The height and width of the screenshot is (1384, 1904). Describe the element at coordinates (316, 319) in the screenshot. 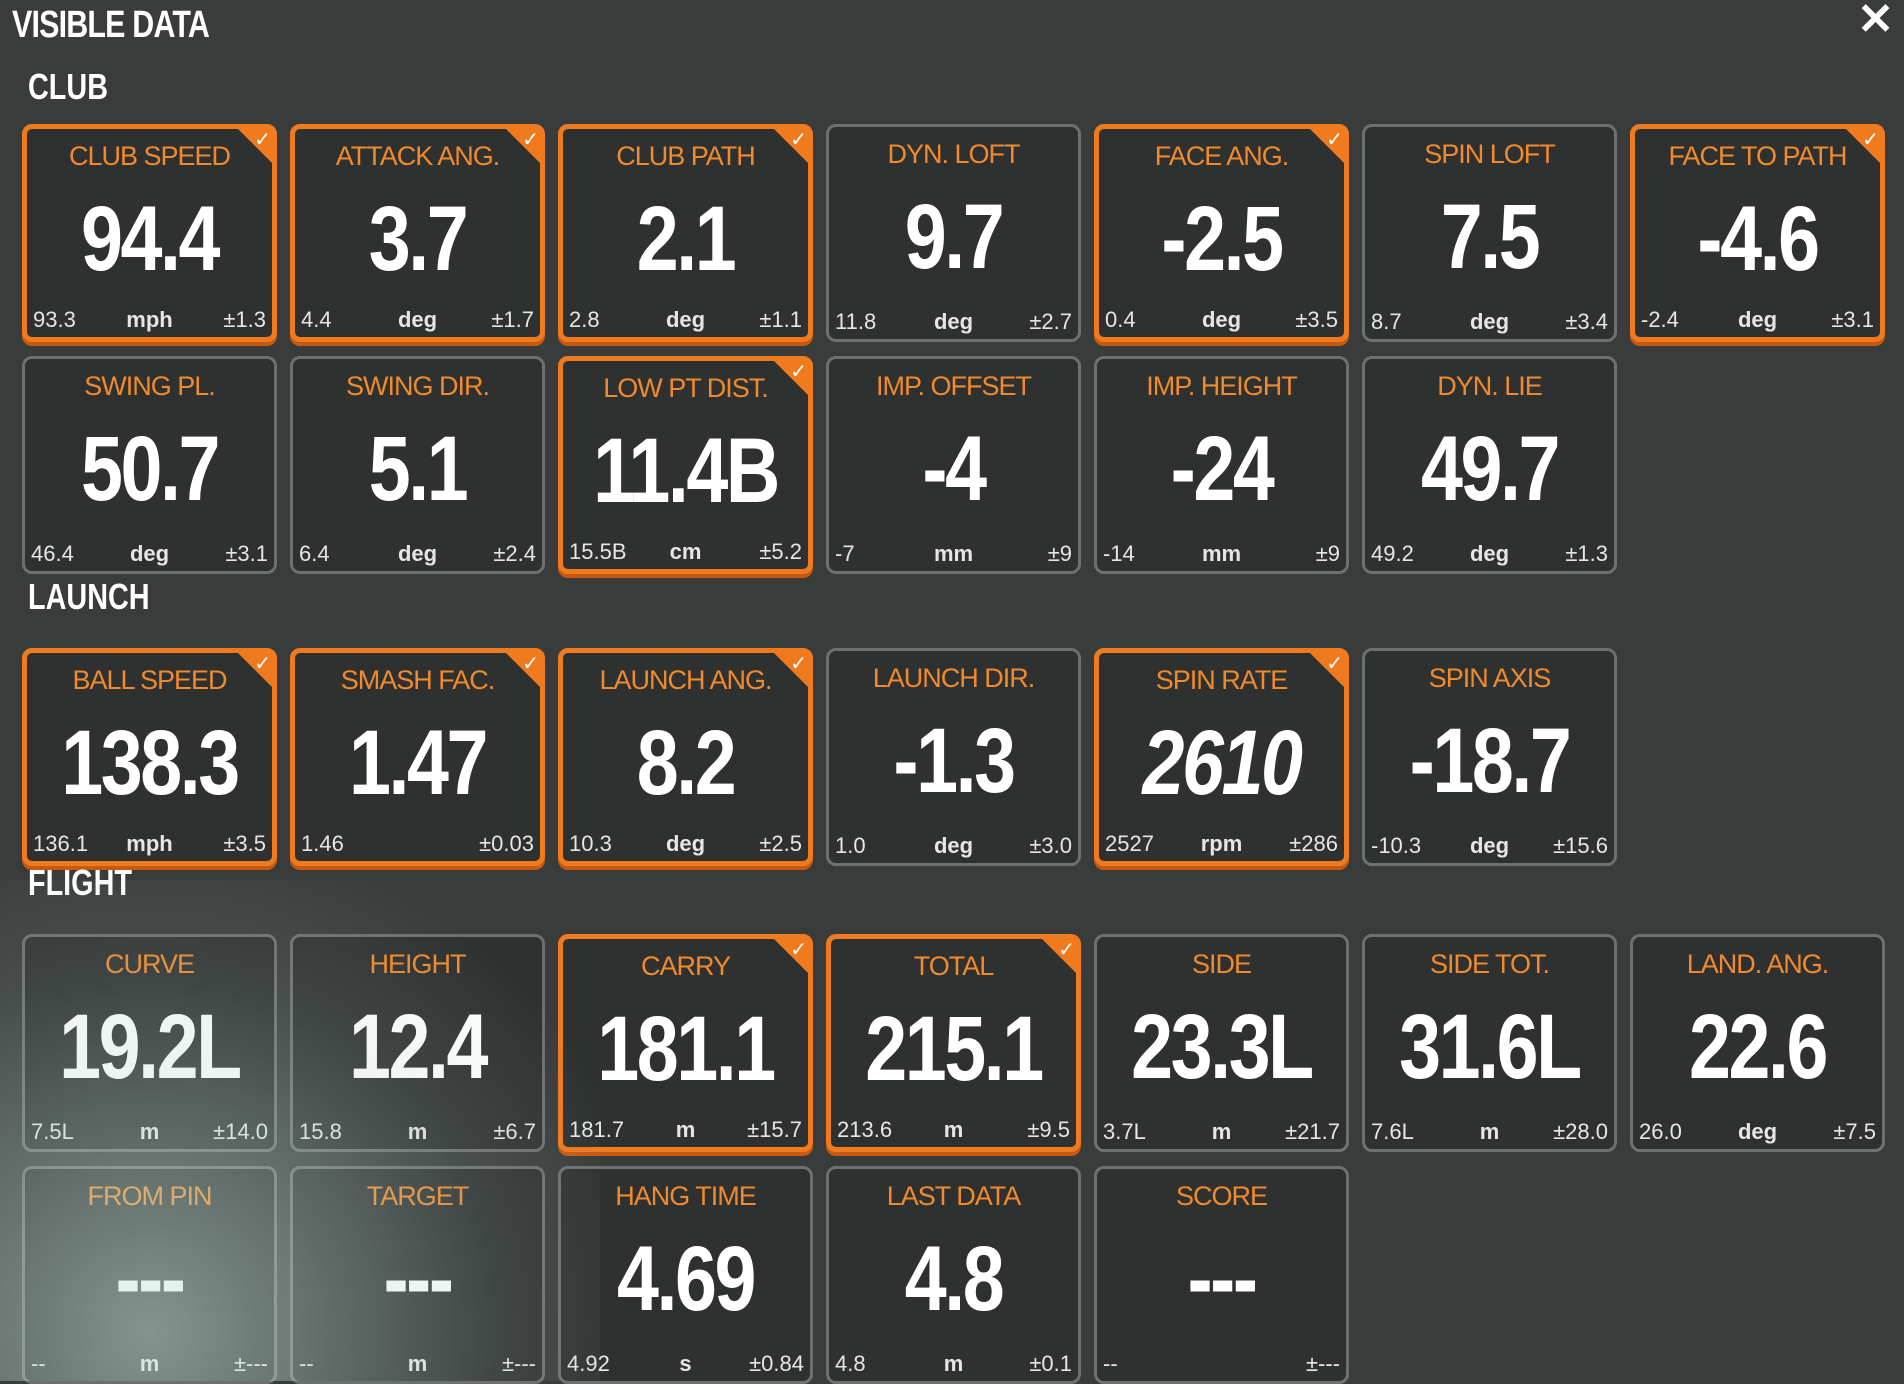

I see `metric-reference: 4.4` at that location.